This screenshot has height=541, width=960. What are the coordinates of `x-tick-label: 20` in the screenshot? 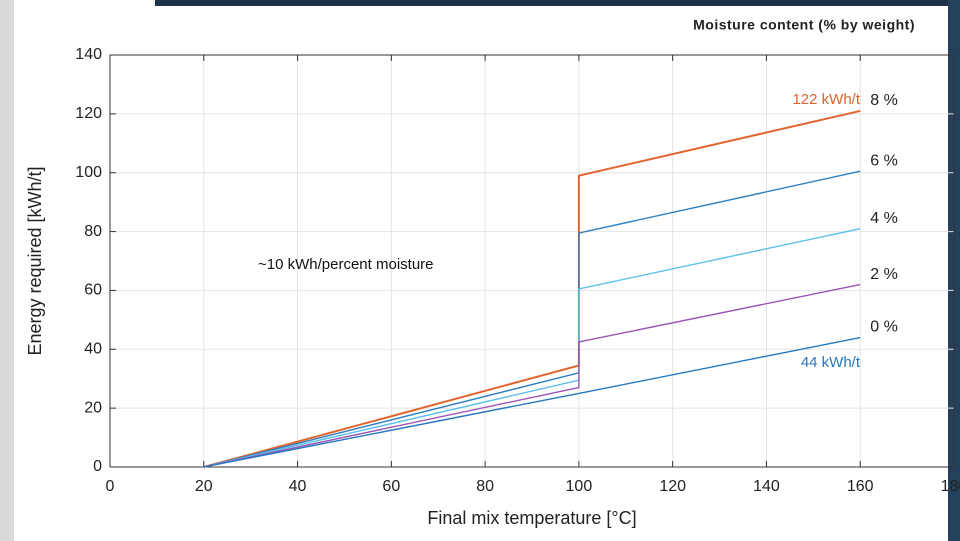 It's located at (204, 486).